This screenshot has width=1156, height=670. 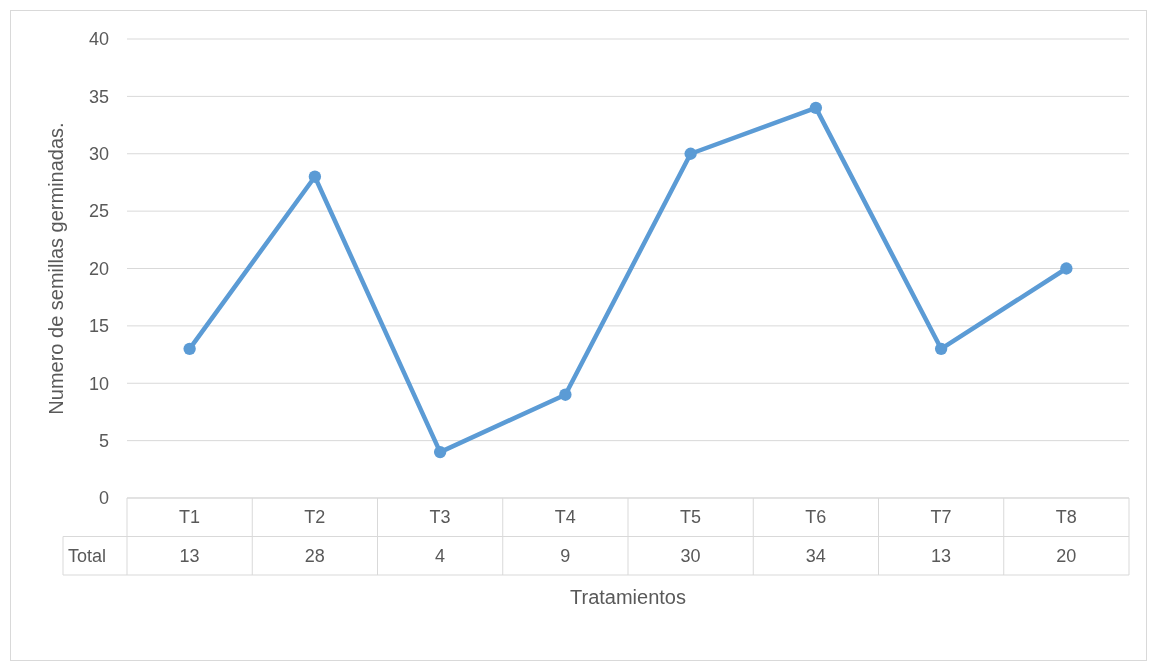 What do you see at coordinates (98, 39) in the screenshot?
I see `y-tick-label: 40` at bounding box center [98, 39].